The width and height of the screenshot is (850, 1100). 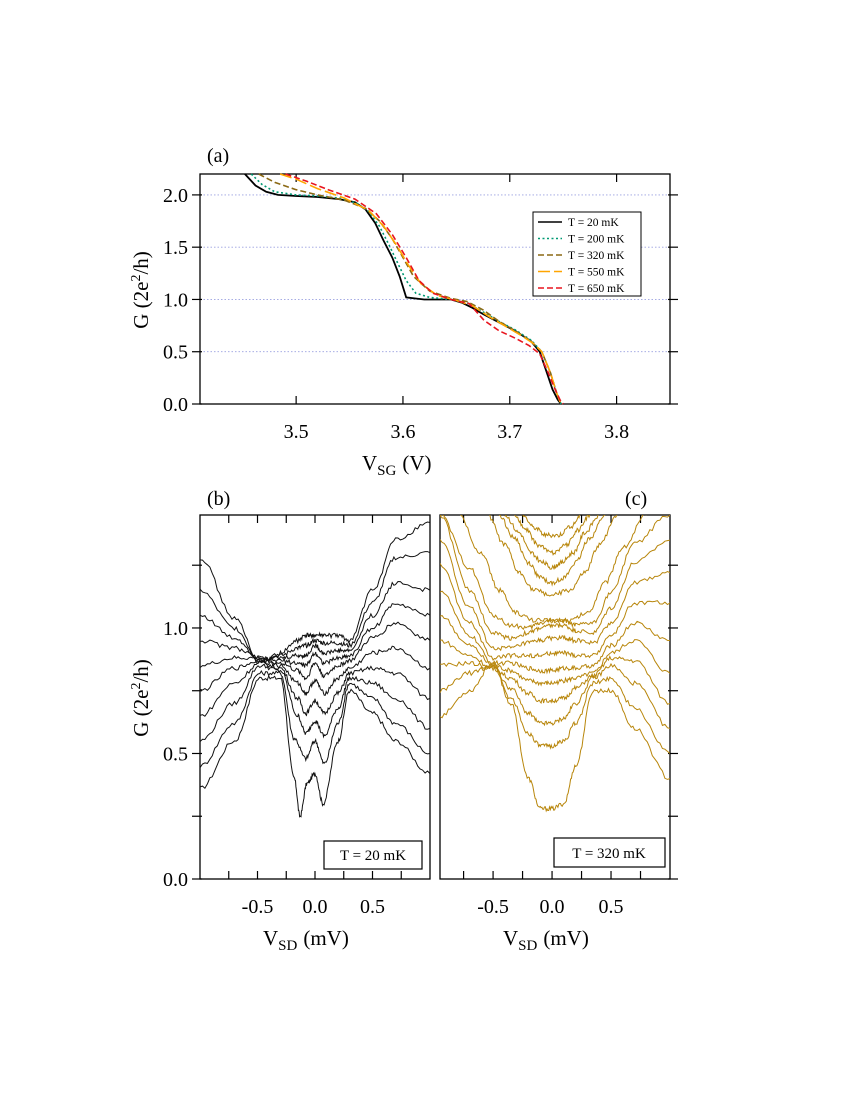 I want to click on panel-a-xtick-label: 3.5, so click(x=296, y=432).